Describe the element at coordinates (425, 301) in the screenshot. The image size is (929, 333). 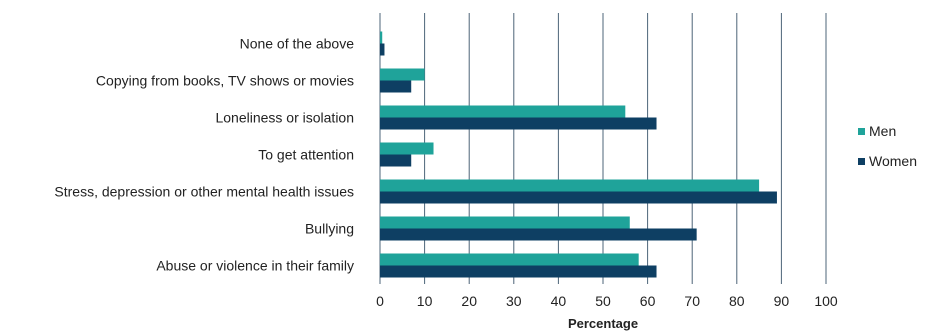
I see `x-tick-label: 10` at that location.